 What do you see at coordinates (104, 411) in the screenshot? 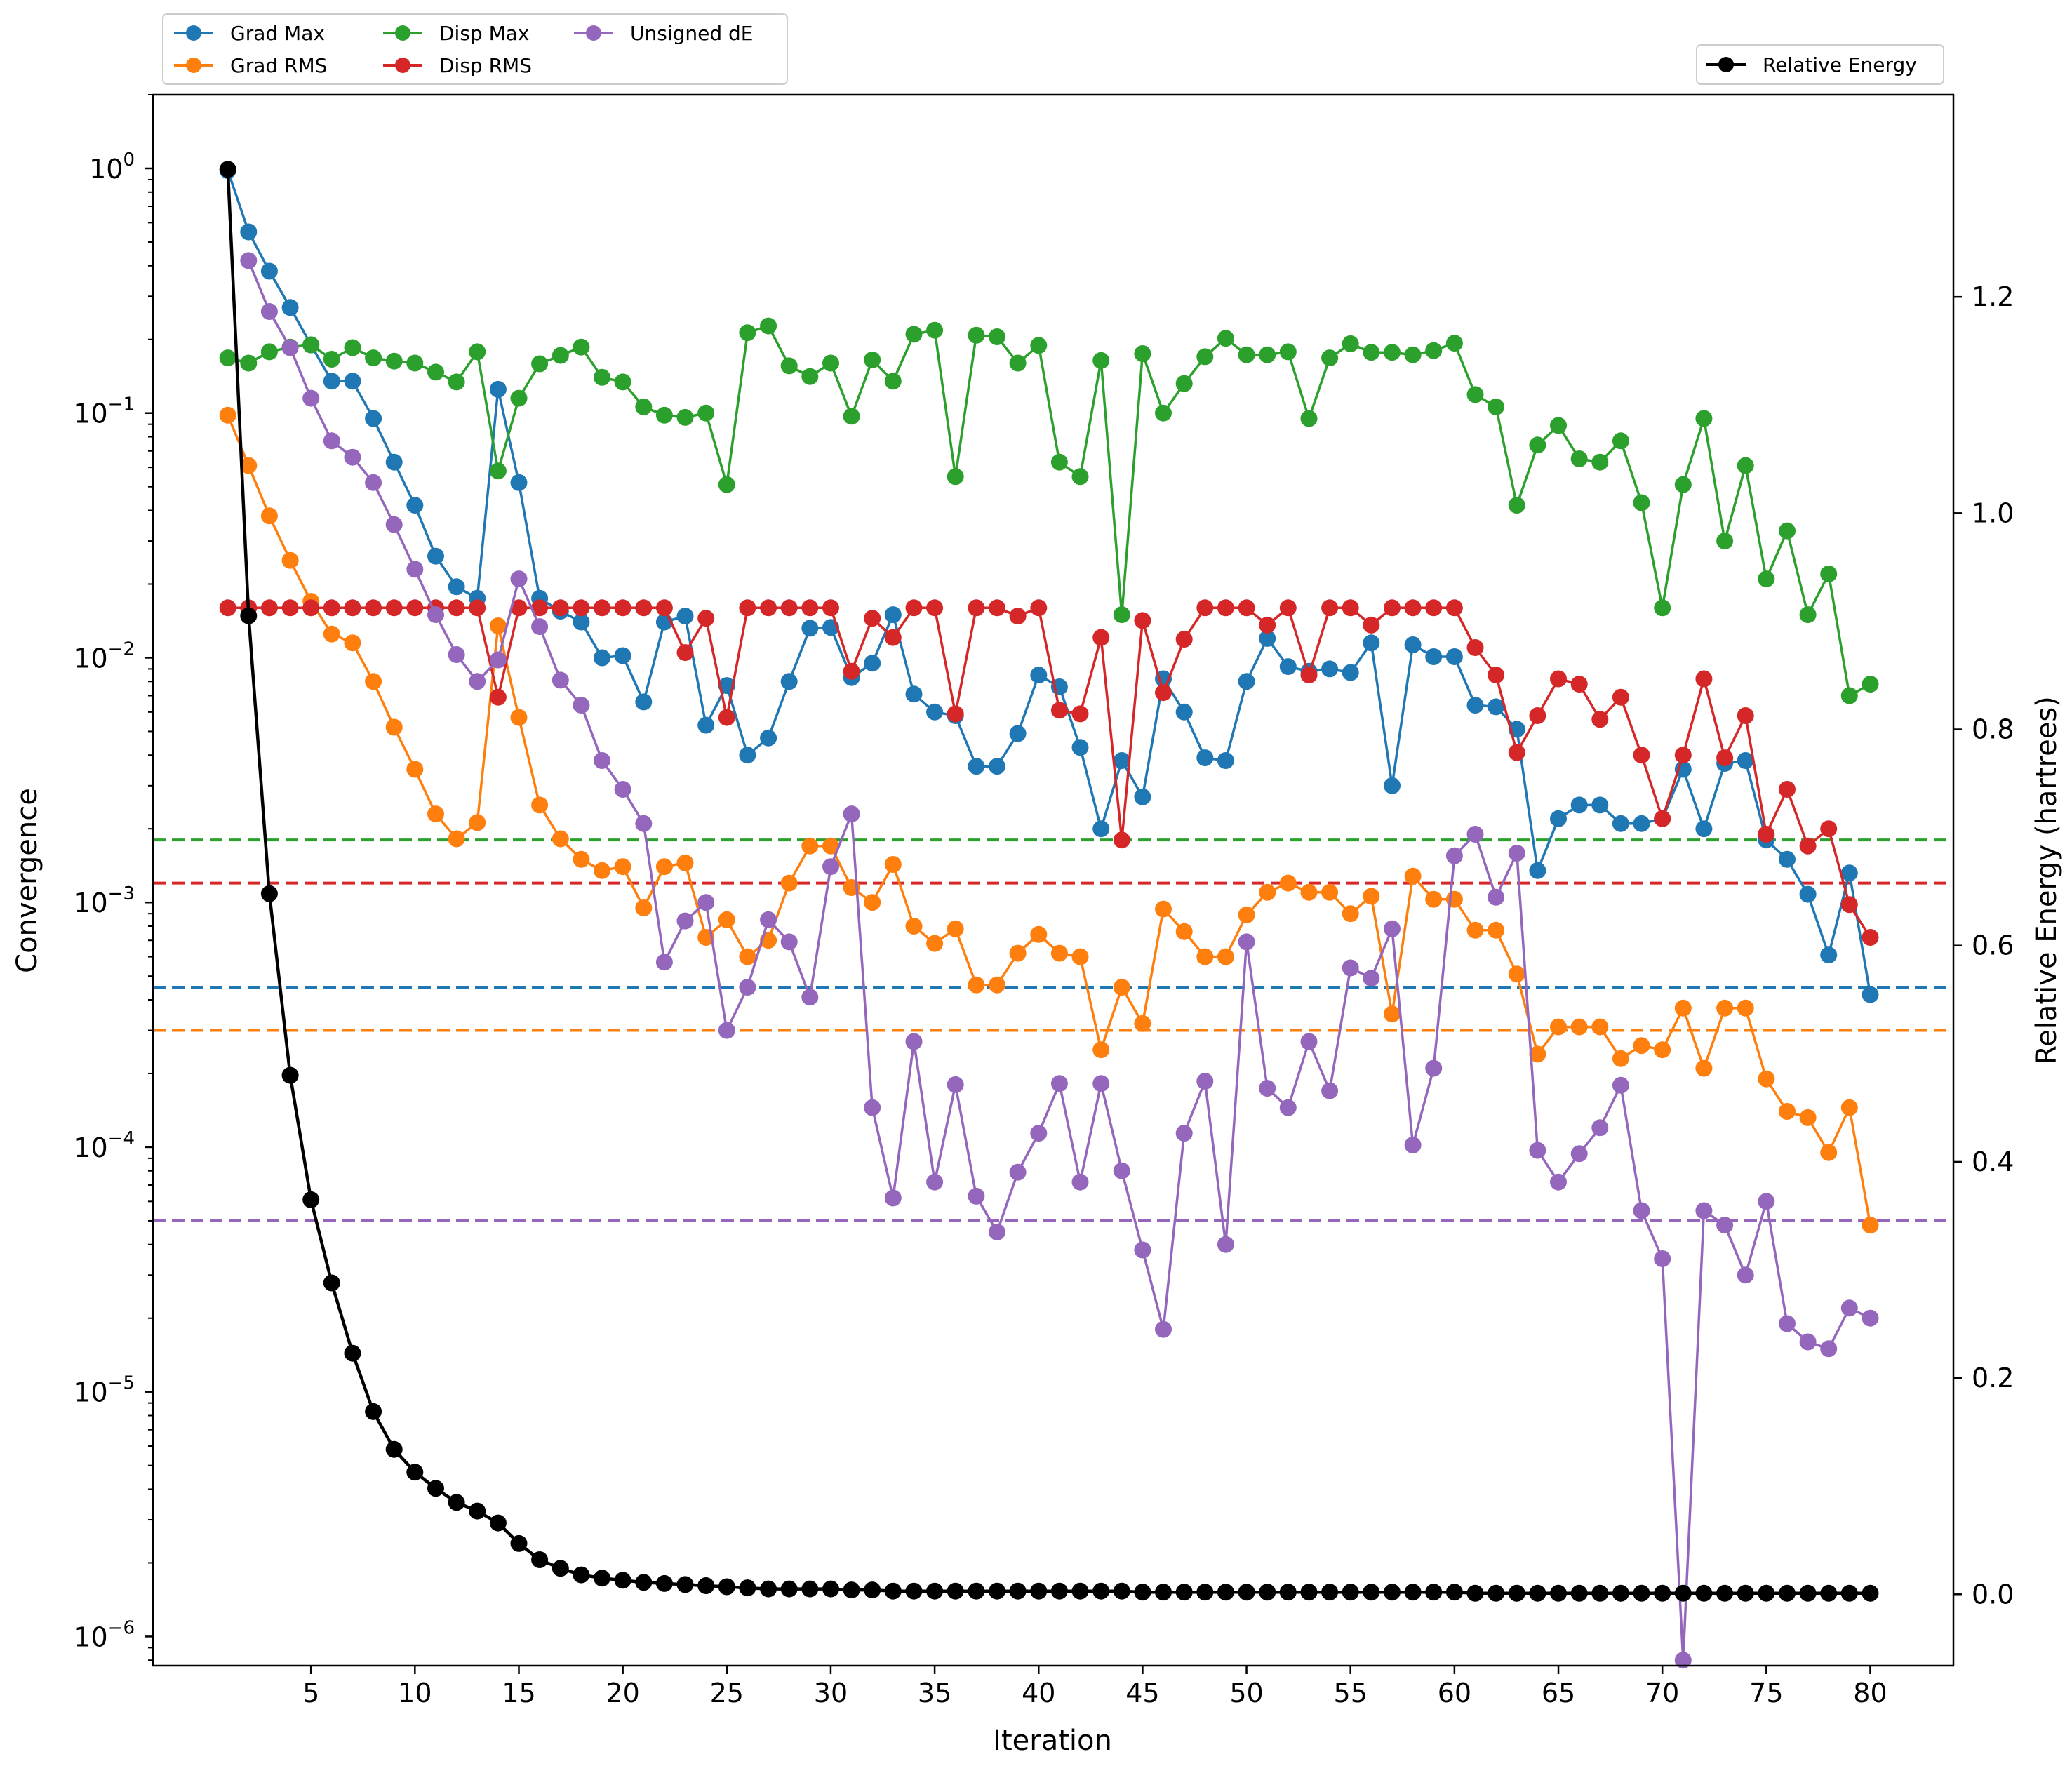
I see `left-y-tick-label: 10⁻¹` at bounding box center [104, 411].